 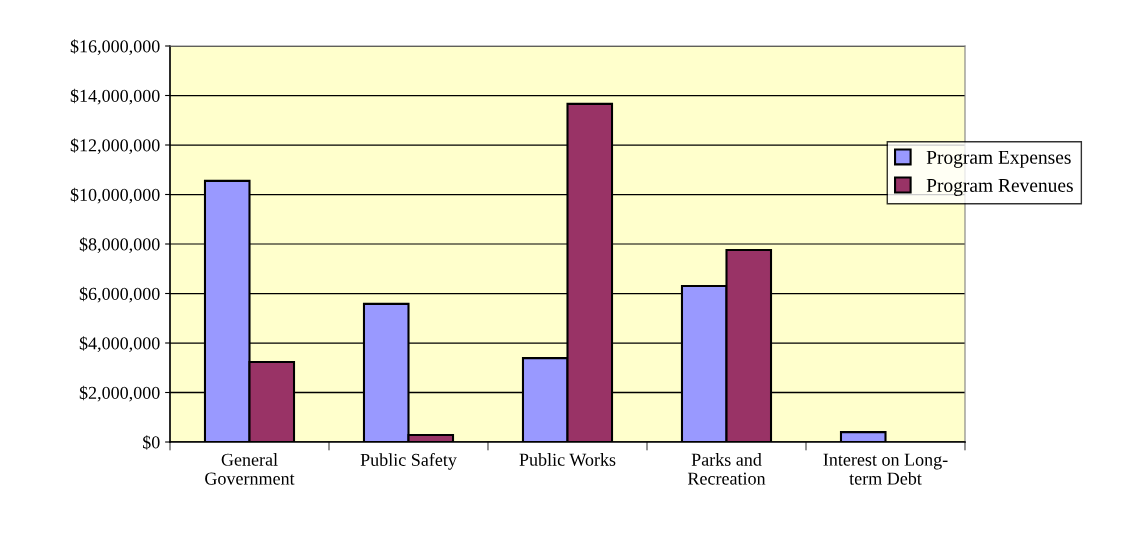 What do you see at coordinates (119, 294) in the screenshot?
I see `y-tick-label: $6,000,000` at bounding box center [119, 294].